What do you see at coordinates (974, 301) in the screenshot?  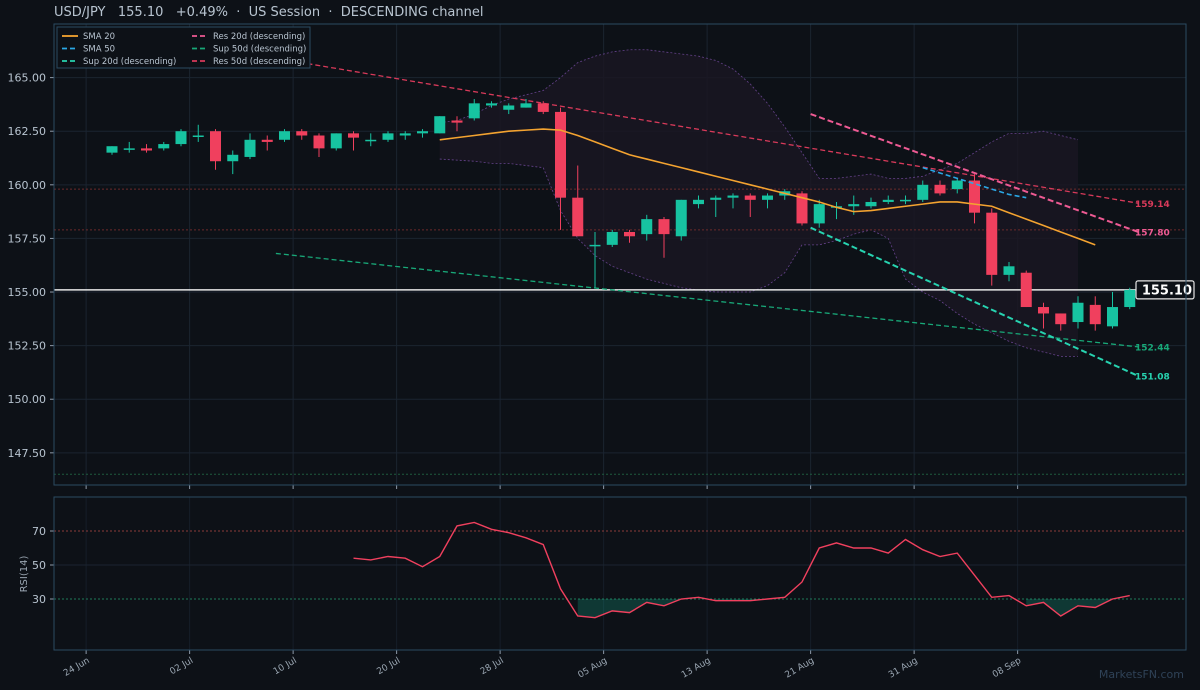 I see `sup20-line` at bounding box center [974, 301].